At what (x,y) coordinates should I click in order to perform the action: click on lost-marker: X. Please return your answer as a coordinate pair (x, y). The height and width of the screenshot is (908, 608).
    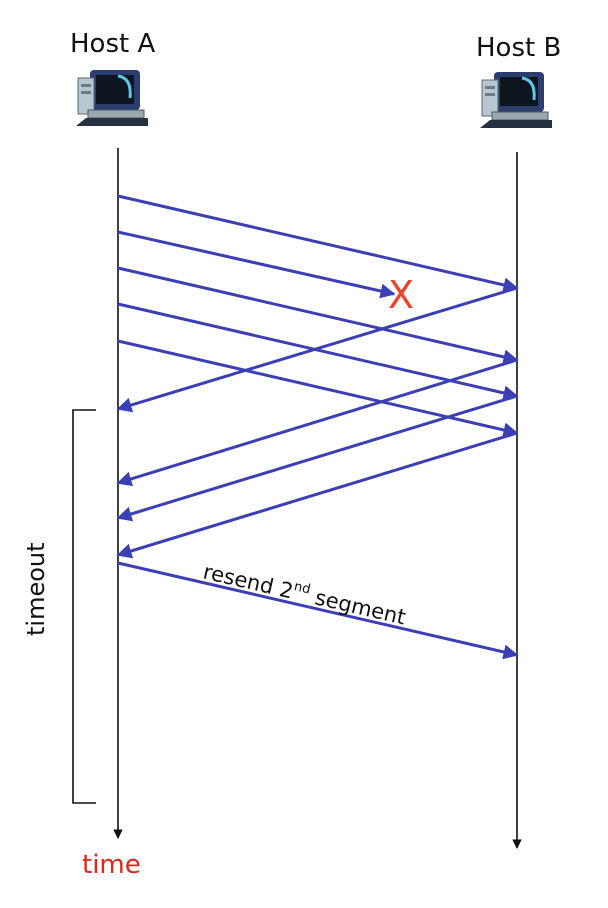
    Looking at the image, I should click on (401, 295).